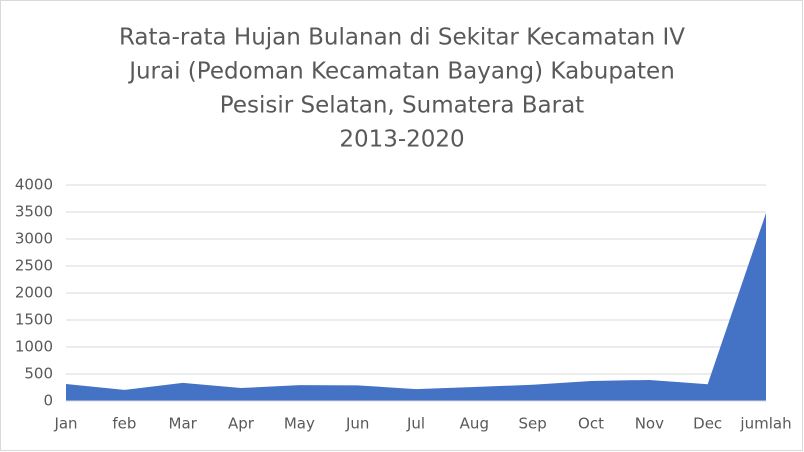  Describe the element at coordinates (591, 424) in the screenshot. I see `x-tick-label: Oct` at that location.